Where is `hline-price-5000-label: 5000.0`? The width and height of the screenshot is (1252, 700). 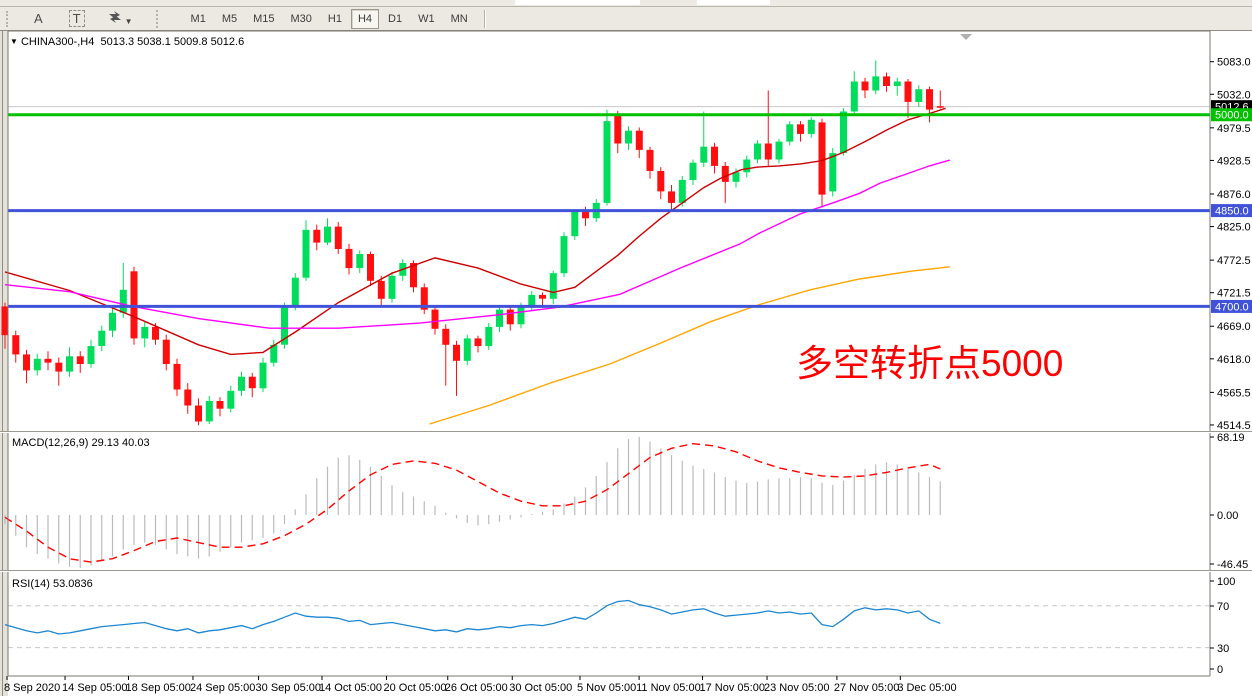
hline-price-5000-label: 5000.0 is located at coordinates (1232, 116).